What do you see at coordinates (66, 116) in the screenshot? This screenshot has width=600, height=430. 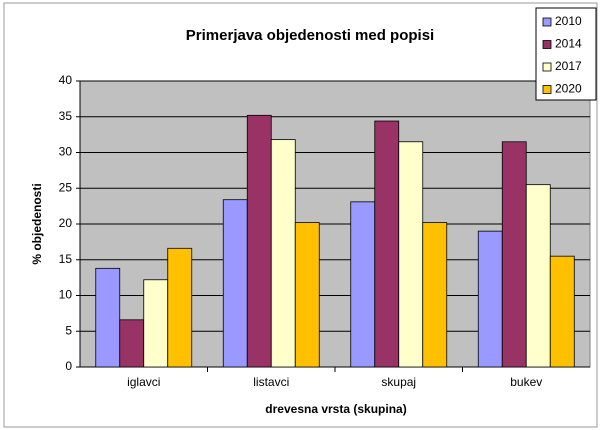 I see `y-tick-label: 35` at bounding box center [66, 116].